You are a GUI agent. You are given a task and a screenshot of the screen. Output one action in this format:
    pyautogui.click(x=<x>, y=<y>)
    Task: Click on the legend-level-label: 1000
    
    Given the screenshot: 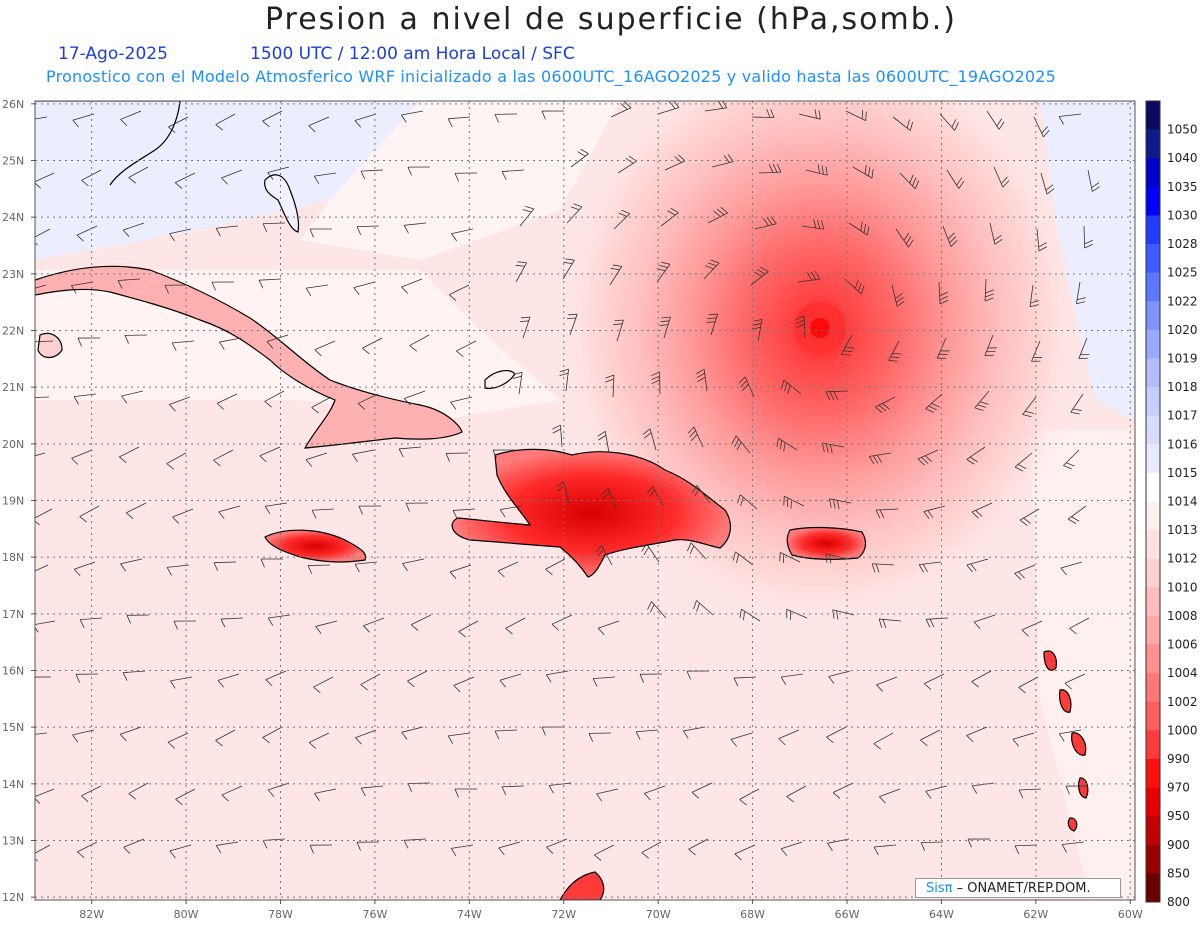 What is the action you would take?
    pyautogui.click(x=1182, y=730)
    